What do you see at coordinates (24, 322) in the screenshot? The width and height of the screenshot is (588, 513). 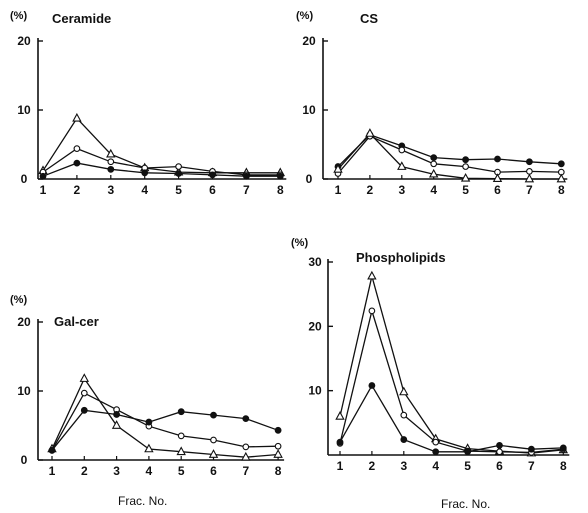 I see `y-tick-label: 20` at bounding box center [24, 322].